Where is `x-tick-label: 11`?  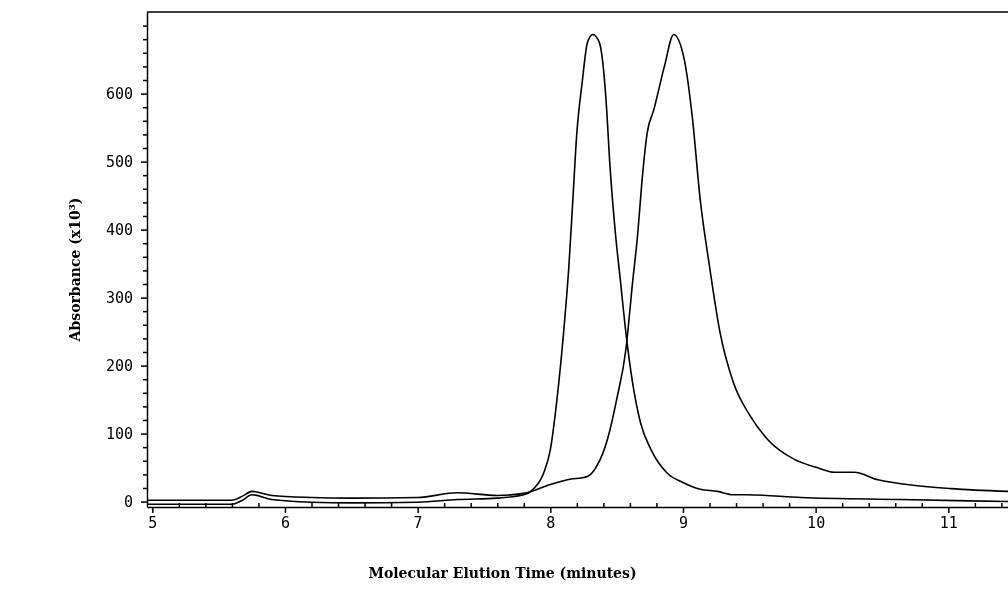
x-tick-label: 11 is located at coordinates (948, 522).